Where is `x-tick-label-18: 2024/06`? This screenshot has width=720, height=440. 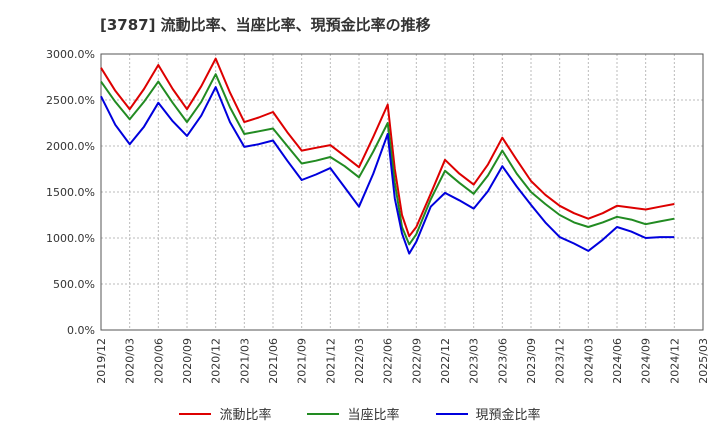 x-tick-label-18: 2024/06 is located at coordinates (617, 361).